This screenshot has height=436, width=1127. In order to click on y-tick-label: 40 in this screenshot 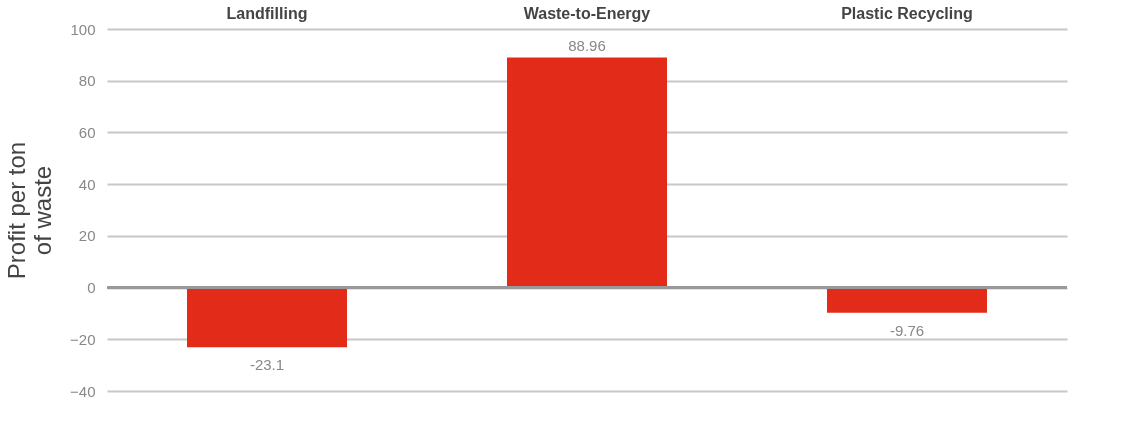, I will do `click(87, 184)`.